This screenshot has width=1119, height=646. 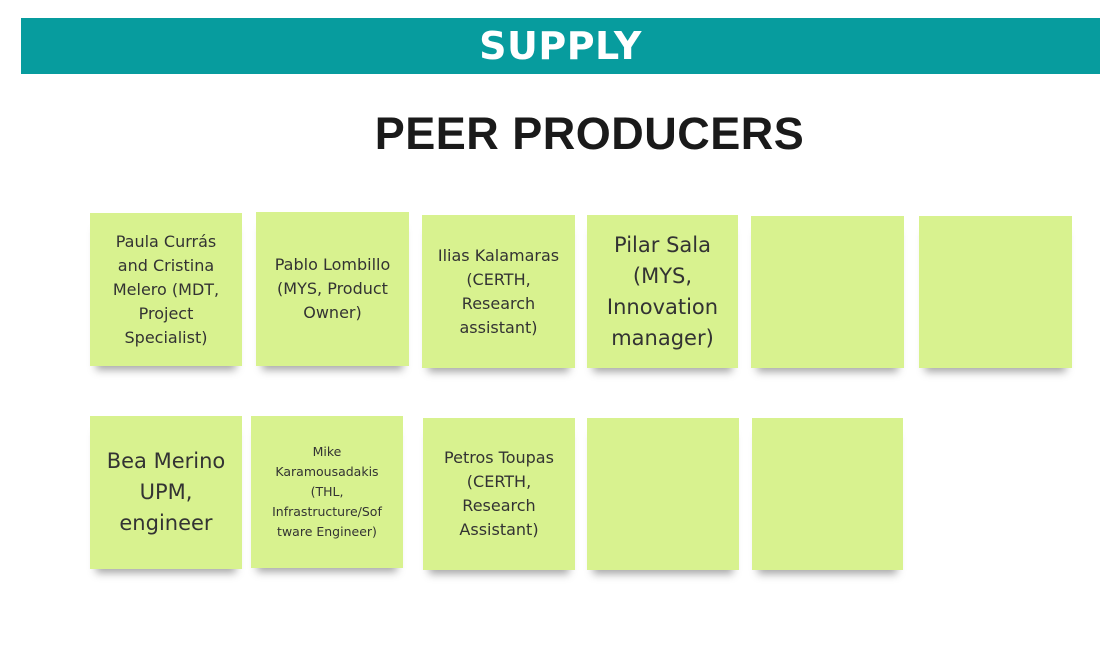 I want to click on section-heading: PEER PRODUCERS, so click(x=589, y=133).